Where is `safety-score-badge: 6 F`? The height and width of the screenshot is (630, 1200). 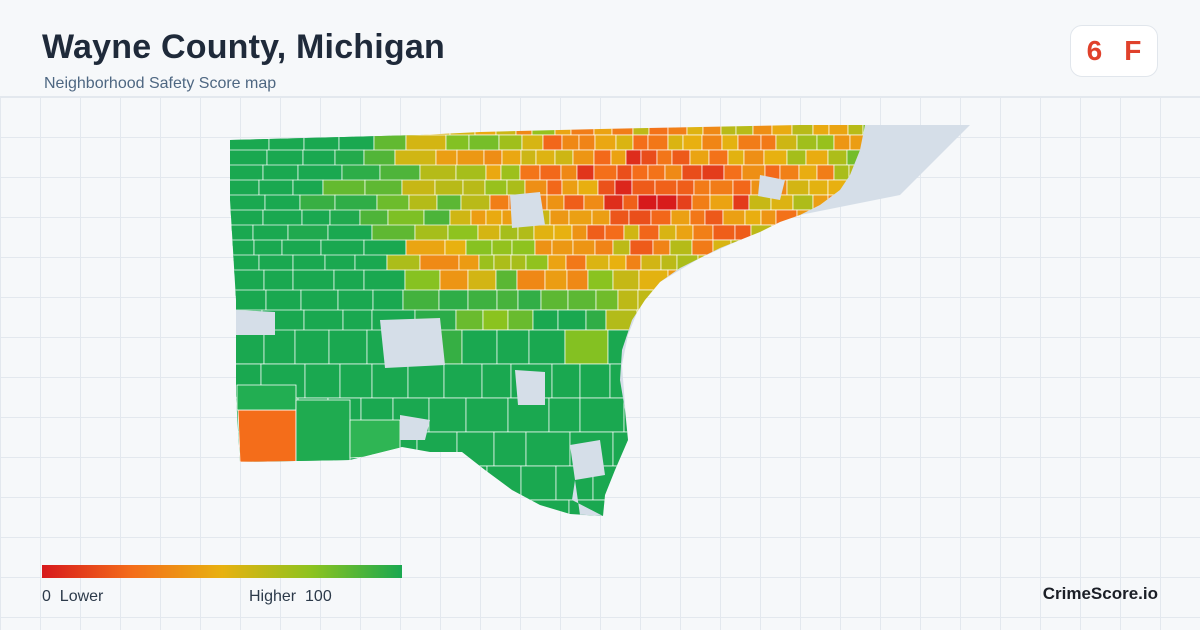 safety-score-badge: 6 F is located at coordinates (1114, 51).